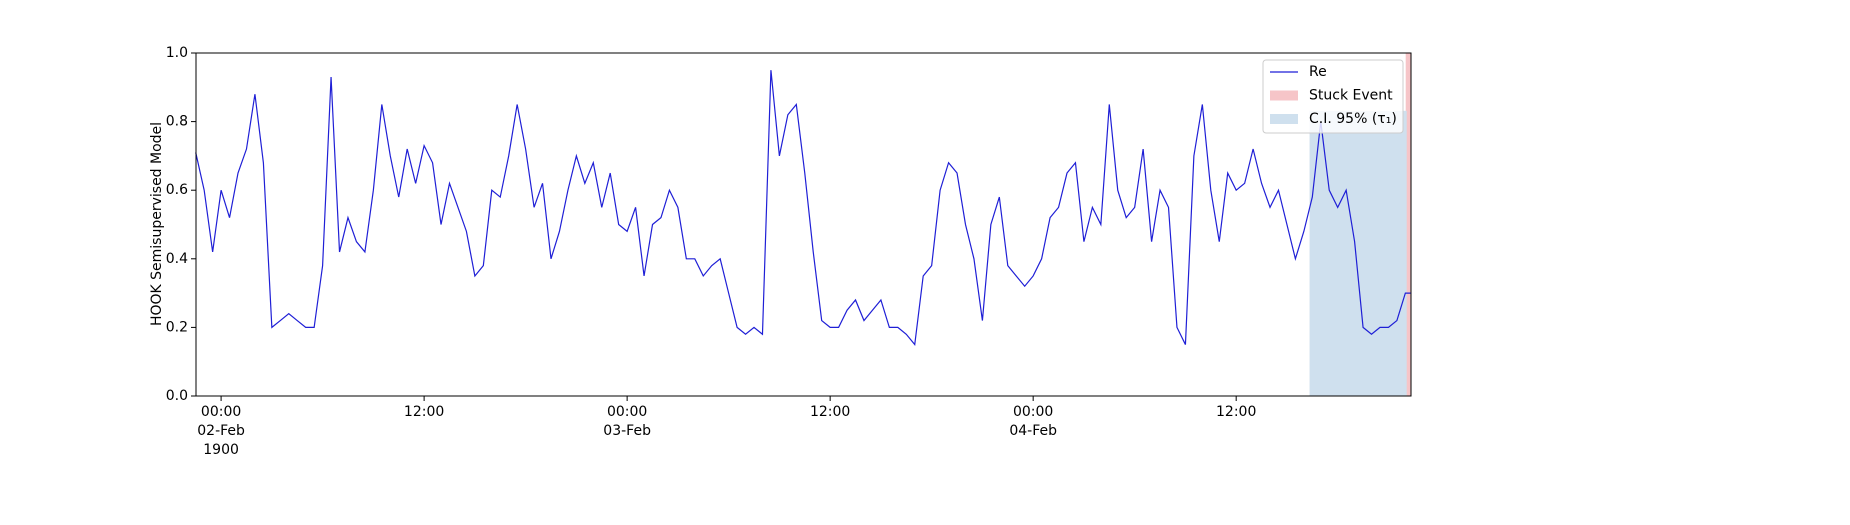 This screenshot has height=525, width=1850. What do you see at coordinates (1033, 421) in the screenshot?
I see `x-tick-label: 00:00 04-Feb` at bounding box center [1033, 421].